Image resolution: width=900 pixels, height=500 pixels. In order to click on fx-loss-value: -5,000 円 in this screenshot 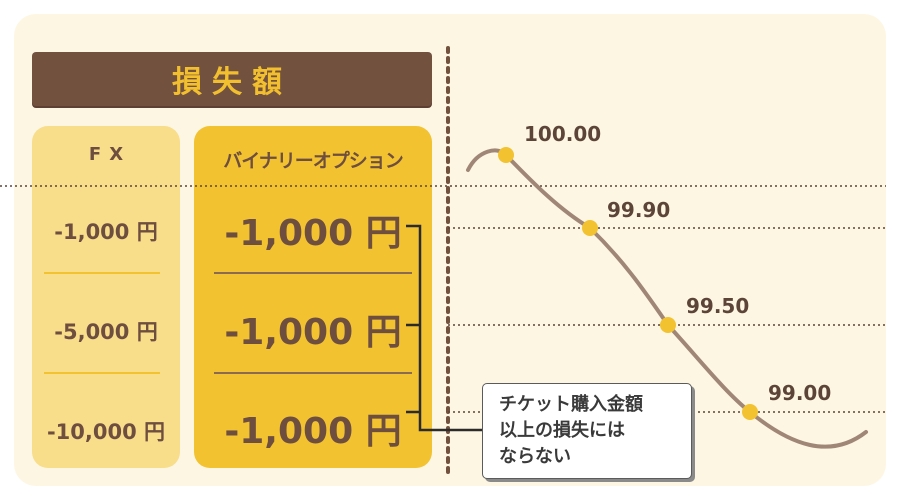, I will do `click(106, 332)`.